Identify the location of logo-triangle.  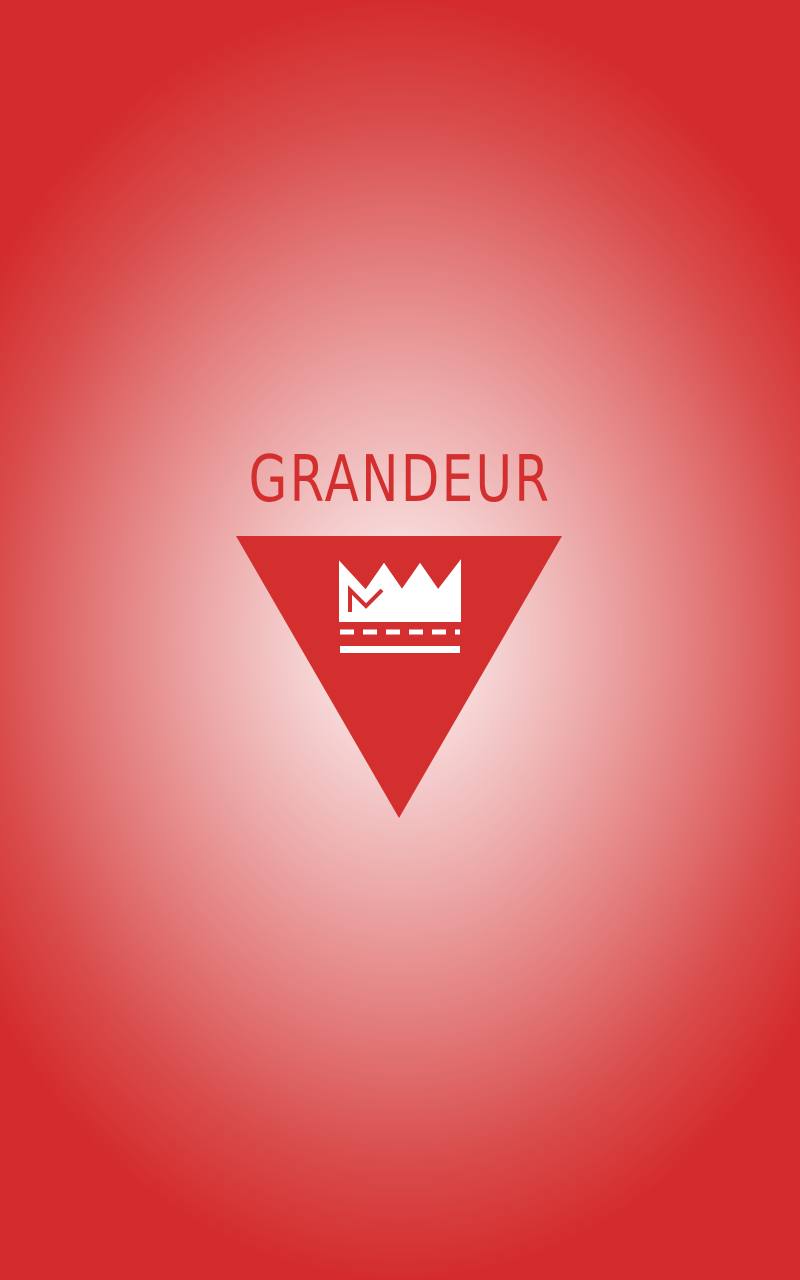
(399, 677).